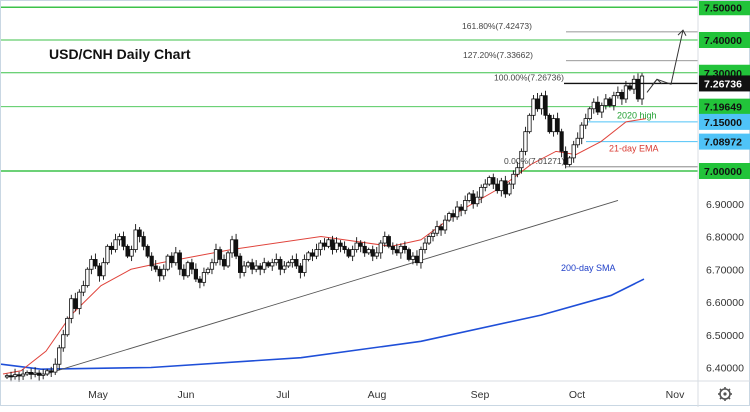  I want to click on x-tick-label: May, so click(98, 395).